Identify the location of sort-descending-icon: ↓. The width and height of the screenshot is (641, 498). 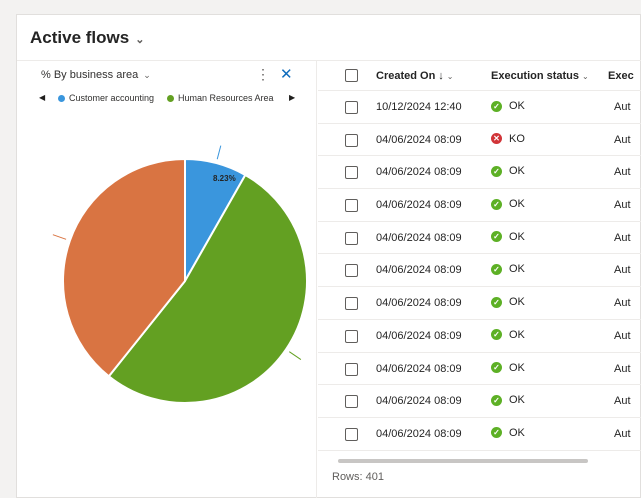
(441, 76).